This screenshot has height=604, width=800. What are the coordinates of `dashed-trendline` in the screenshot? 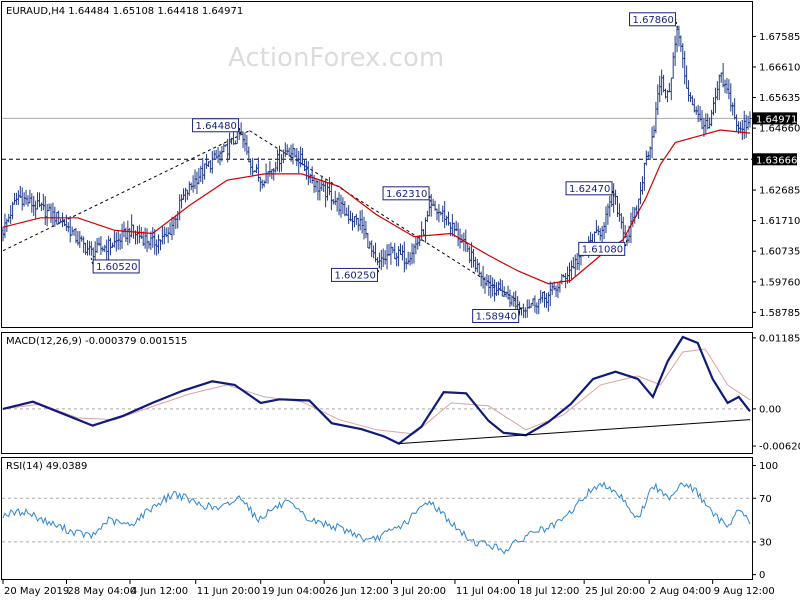 It's located at (384, 216).